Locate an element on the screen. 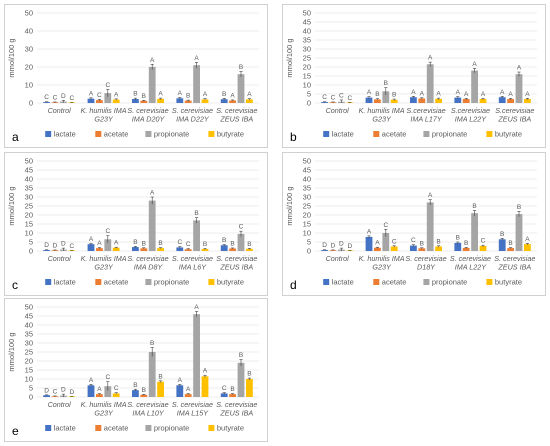 Image resolution: width=550 pixels, height=446 pixels. y-tick-label: 5 is located at coordinates (309, 242).